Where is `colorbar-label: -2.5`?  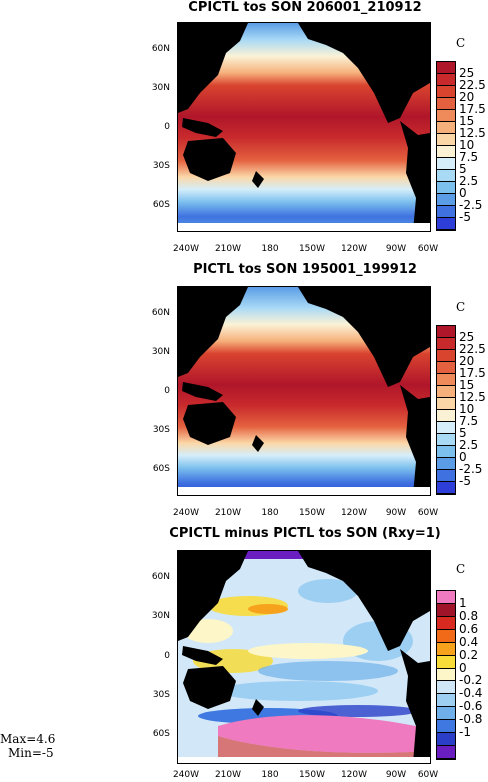
colorbar-label: -2.5 is located at coordinates (471, 469).